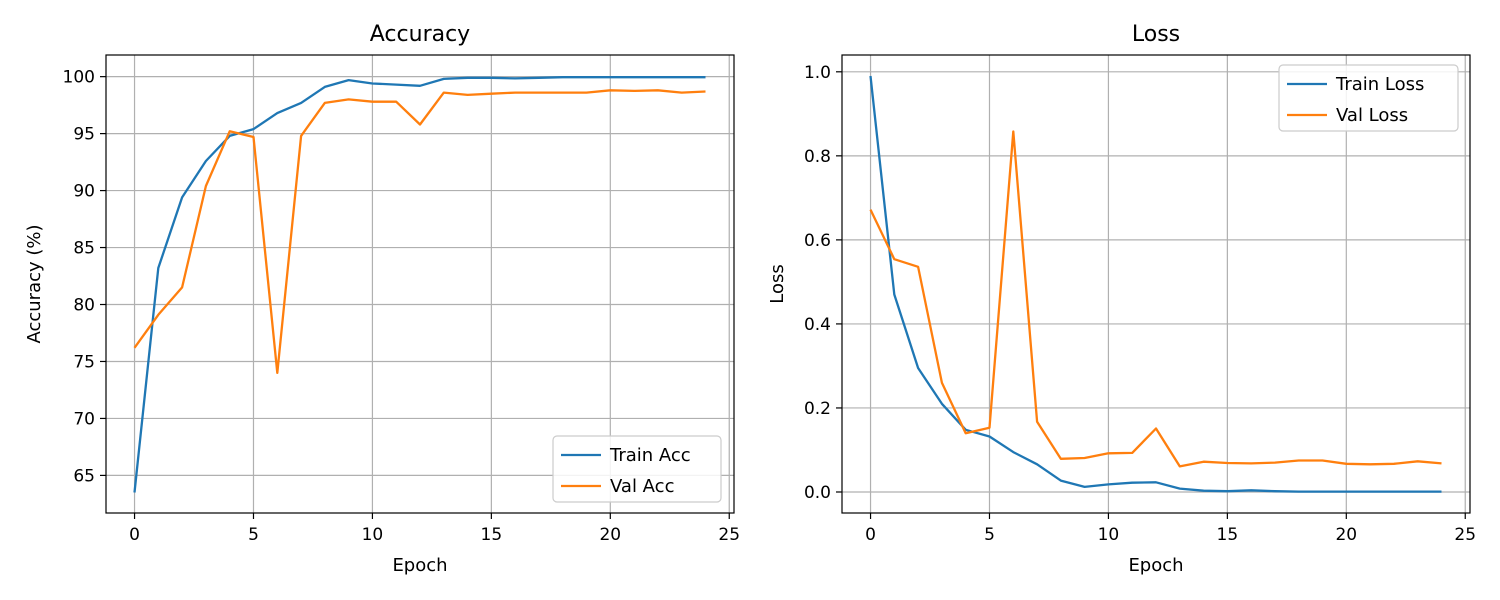  I want to click on legend: Train Acc Val Acc, so click(637, 469).